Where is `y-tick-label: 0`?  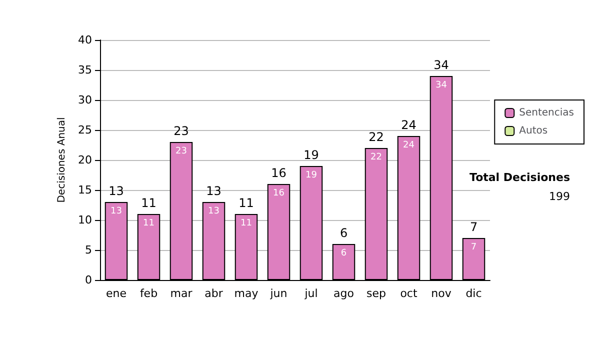 y-tick-label: 0 is located at coordinates (88, 280).